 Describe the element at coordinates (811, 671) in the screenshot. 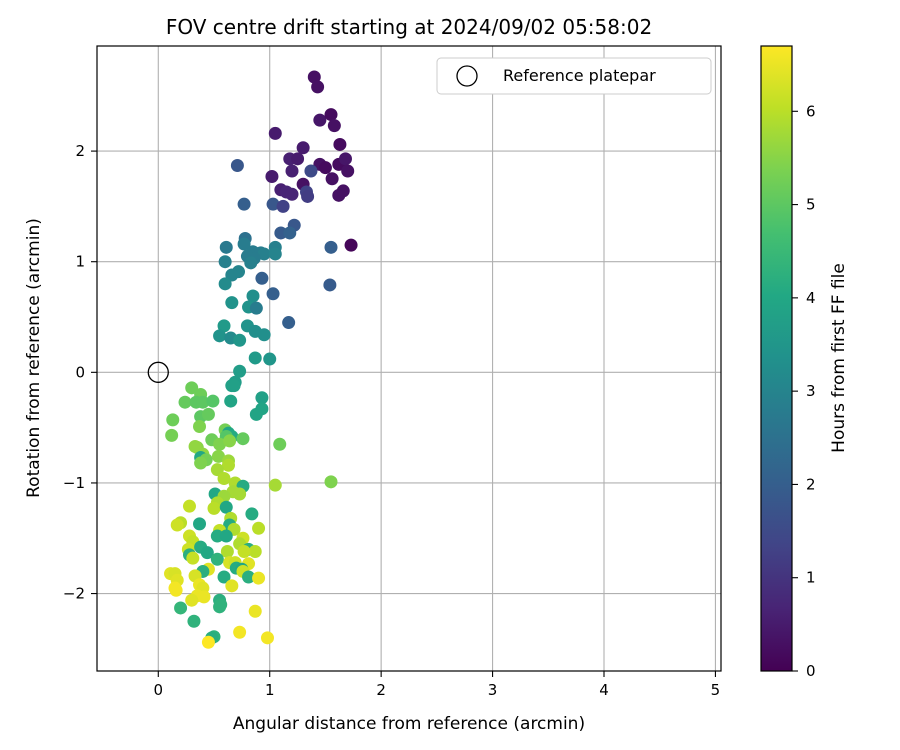

I see `colorbar-tick-label: 0` at that location.